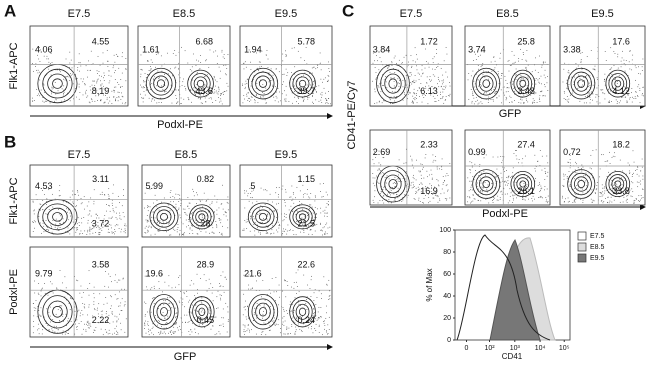  I want to click on quadrant-percent: 2.33, so click(429, 144).